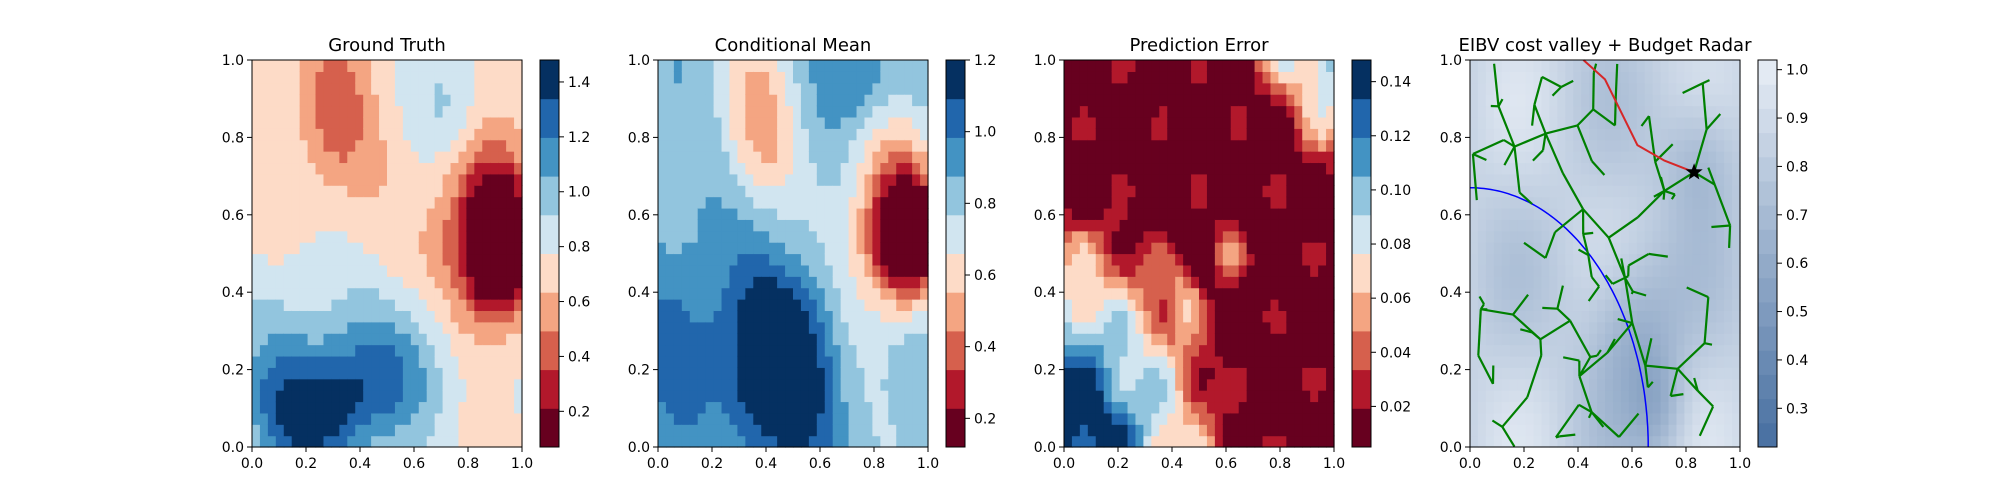 This screenshot has height=500, width=2000. Describe the element at coordinates (1534, 376) in the screenshot. I see `tree-branch` at that location.